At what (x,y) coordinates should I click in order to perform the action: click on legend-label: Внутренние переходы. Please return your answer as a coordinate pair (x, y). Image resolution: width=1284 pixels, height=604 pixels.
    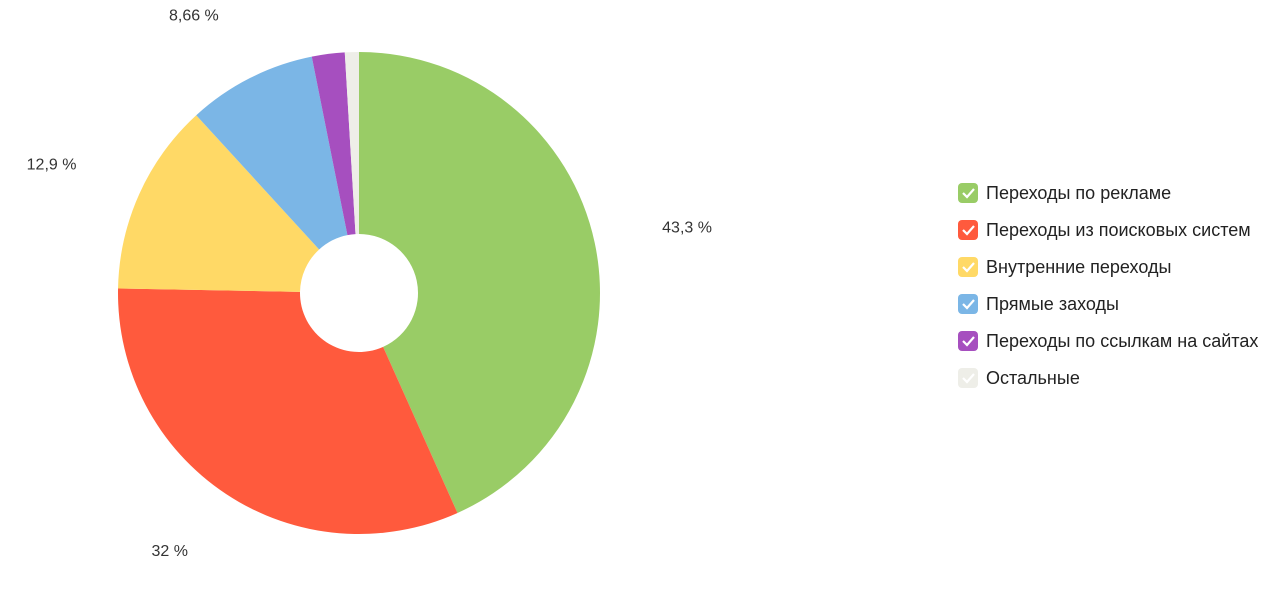
    Looking at the image, I should click on (1078, 267).